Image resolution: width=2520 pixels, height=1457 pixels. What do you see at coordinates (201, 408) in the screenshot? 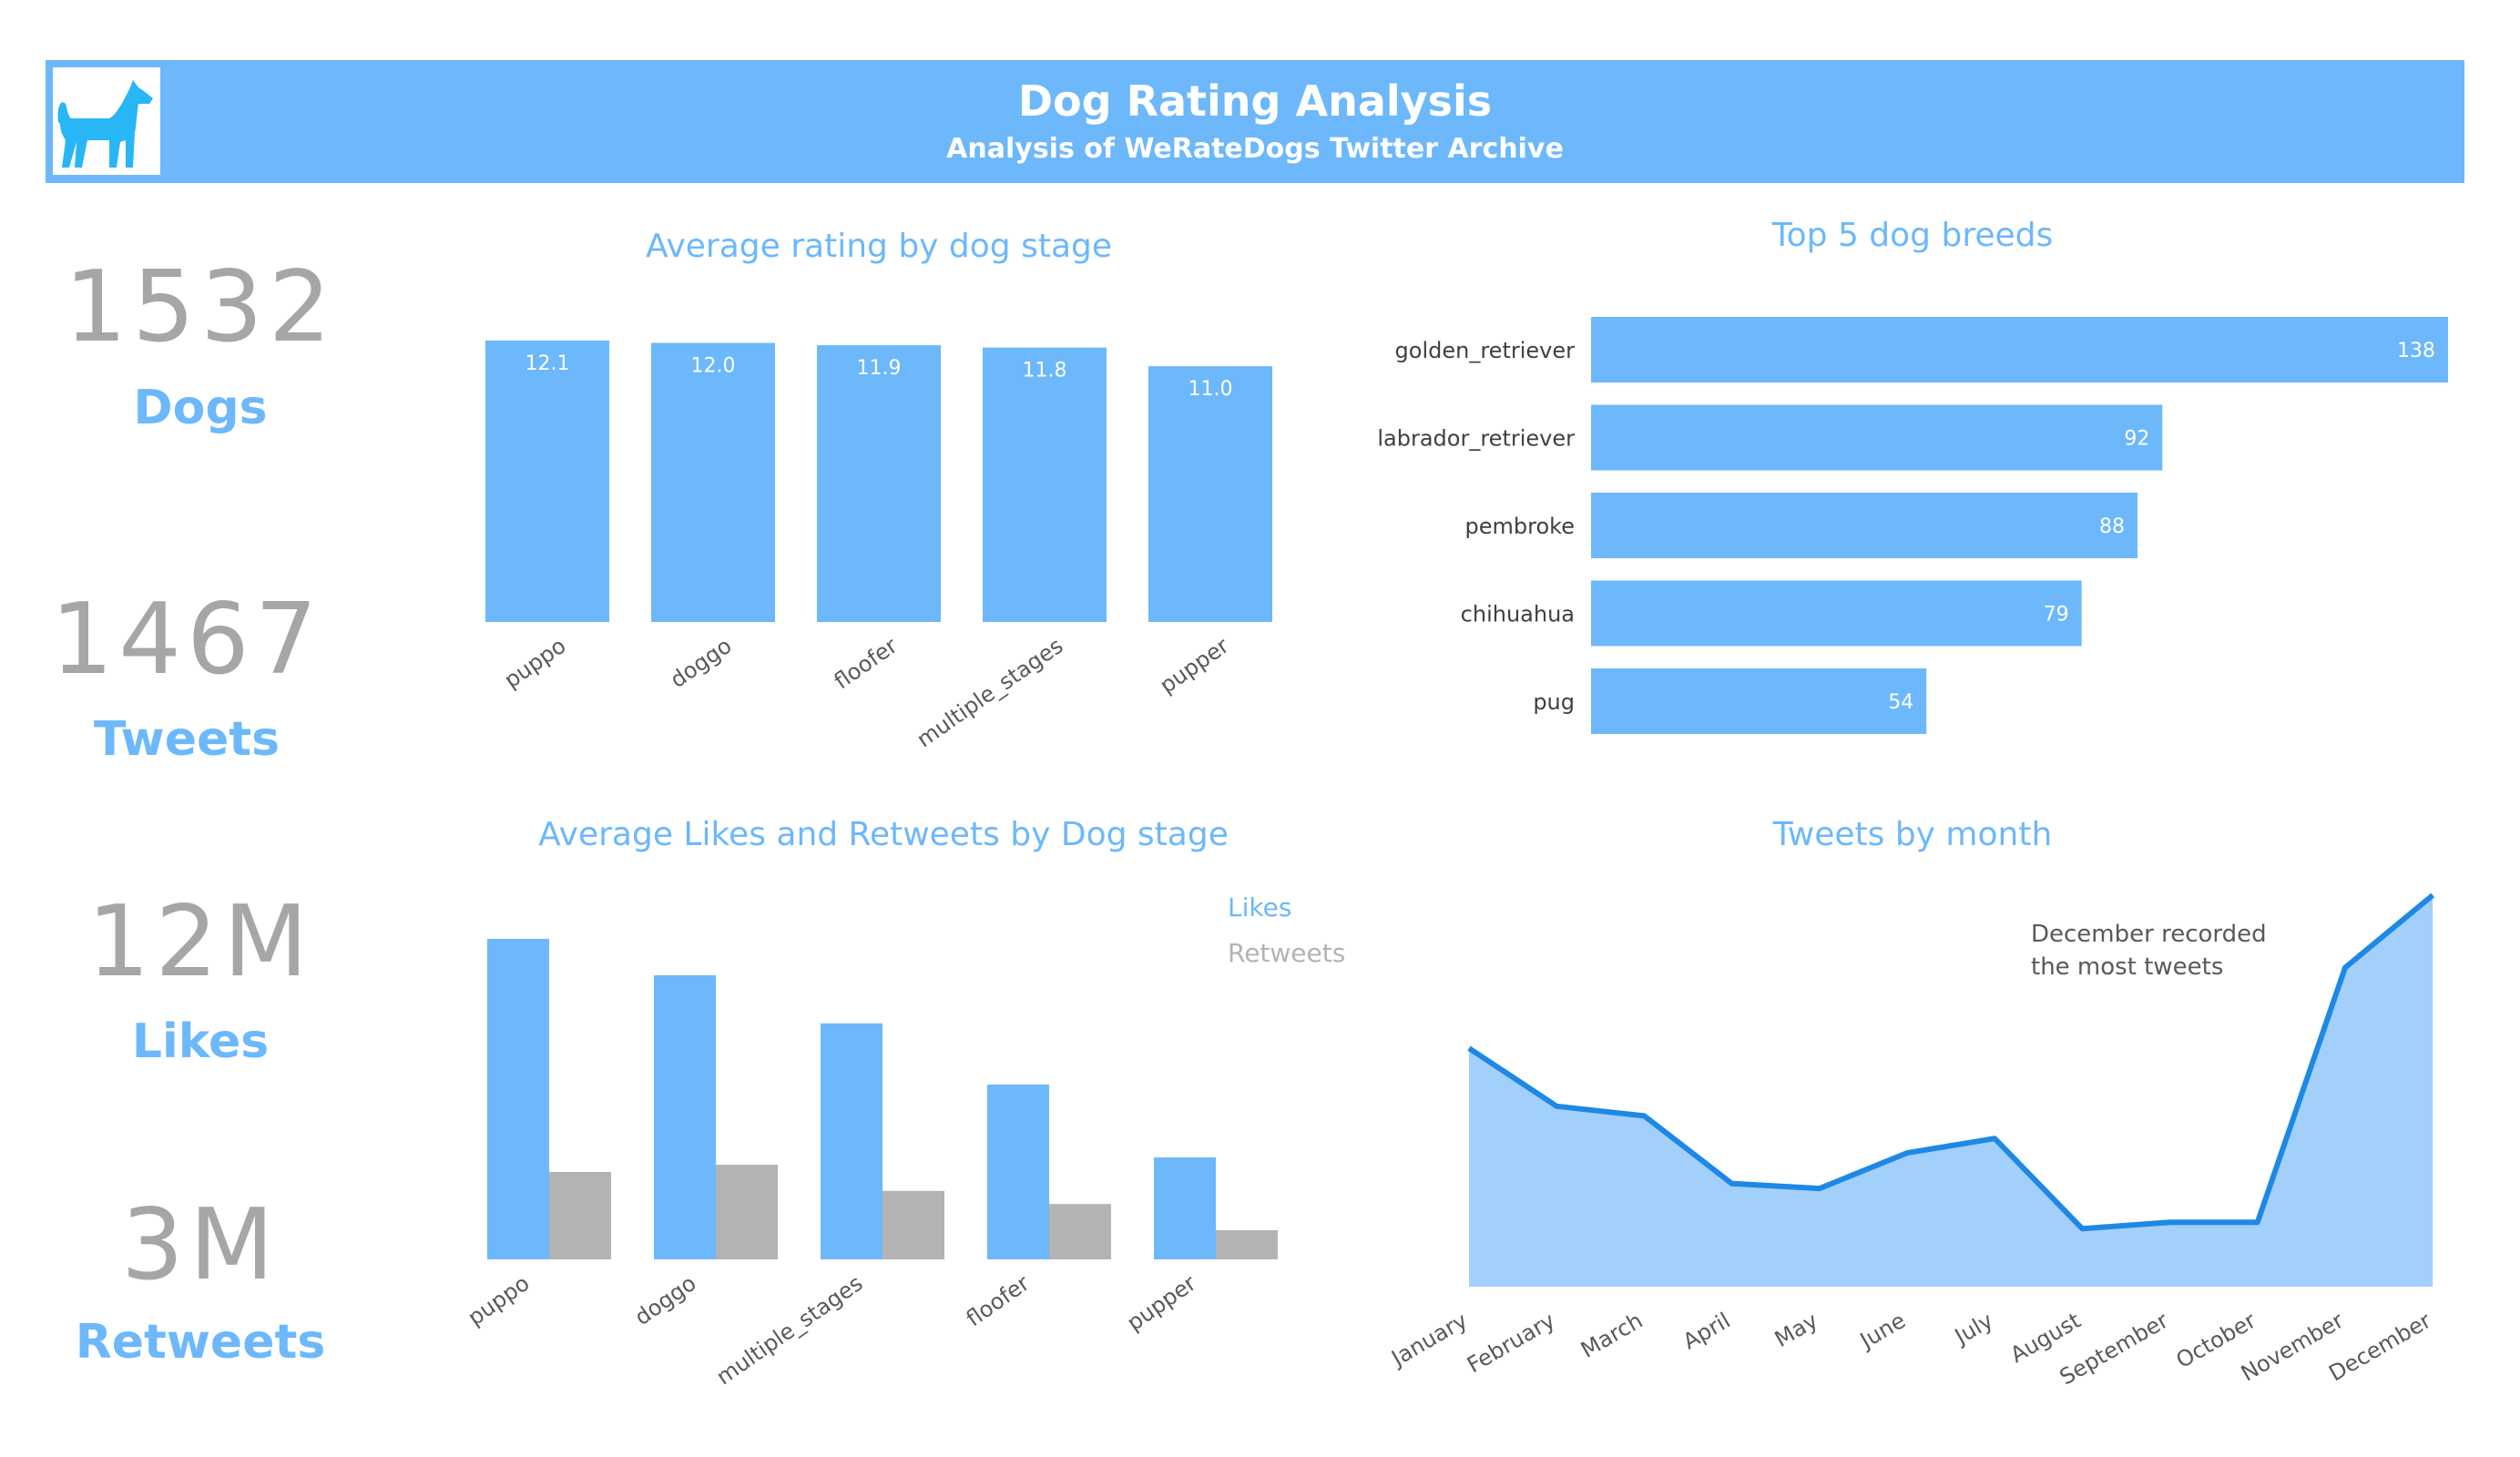
I see `kpi-dogs-label: Dogs` at bounding box center [201, 408].